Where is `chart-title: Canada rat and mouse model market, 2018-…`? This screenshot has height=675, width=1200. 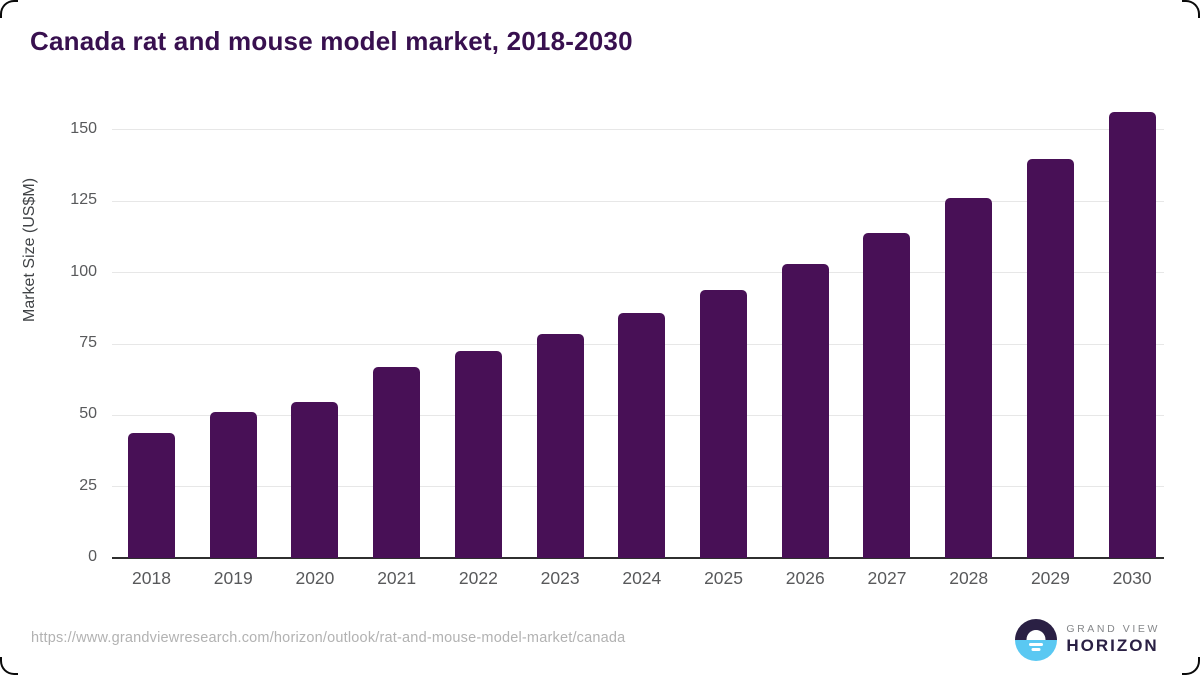
chart-title: Canada rat and mouse model market, 2018-… is located at coordinates (331, 41).